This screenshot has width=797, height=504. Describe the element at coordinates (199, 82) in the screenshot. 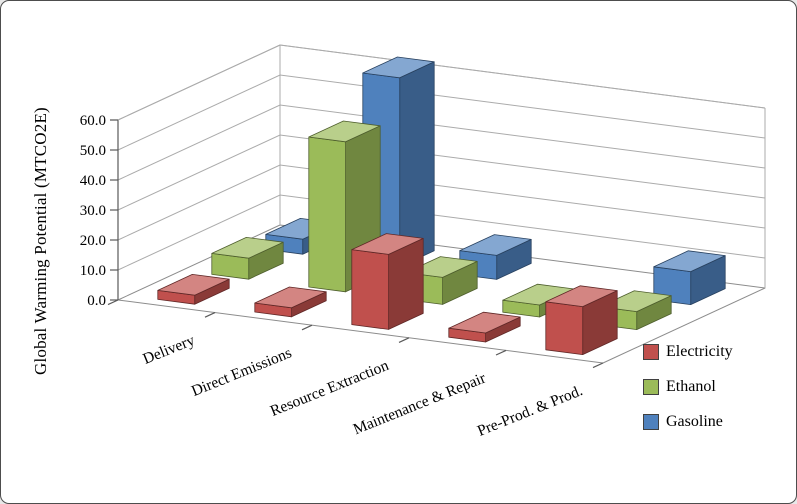

I see `left-wall-top-edge` at that location.